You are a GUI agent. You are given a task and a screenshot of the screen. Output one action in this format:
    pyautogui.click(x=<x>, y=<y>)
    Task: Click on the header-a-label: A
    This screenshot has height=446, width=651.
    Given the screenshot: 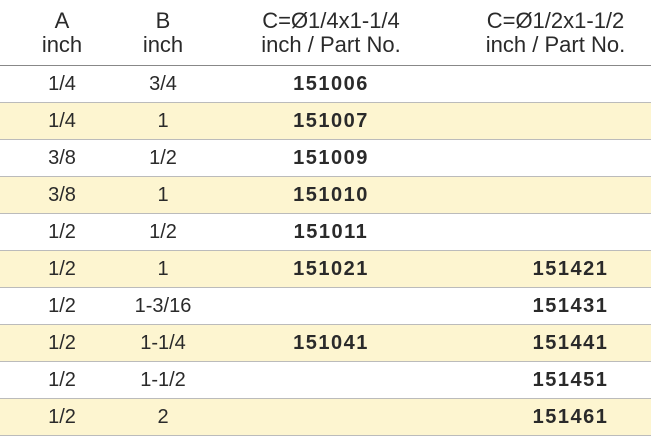 What is the action you would take?
    pyautogui.click(x=62, y=20)
    